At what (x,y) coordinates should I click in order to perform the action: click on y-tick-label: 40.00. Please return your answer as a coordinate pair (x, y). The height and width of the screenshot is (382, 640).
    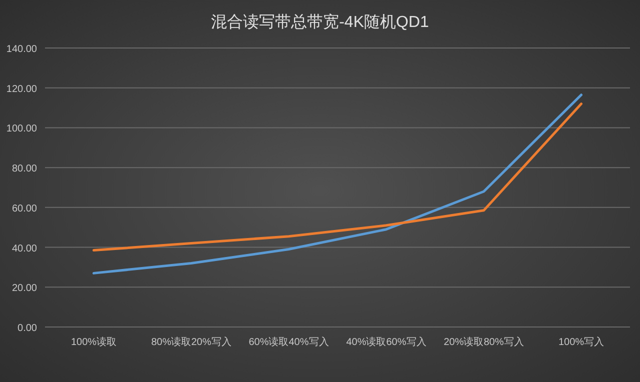
    Looking at the image, I should click on (25, 248).